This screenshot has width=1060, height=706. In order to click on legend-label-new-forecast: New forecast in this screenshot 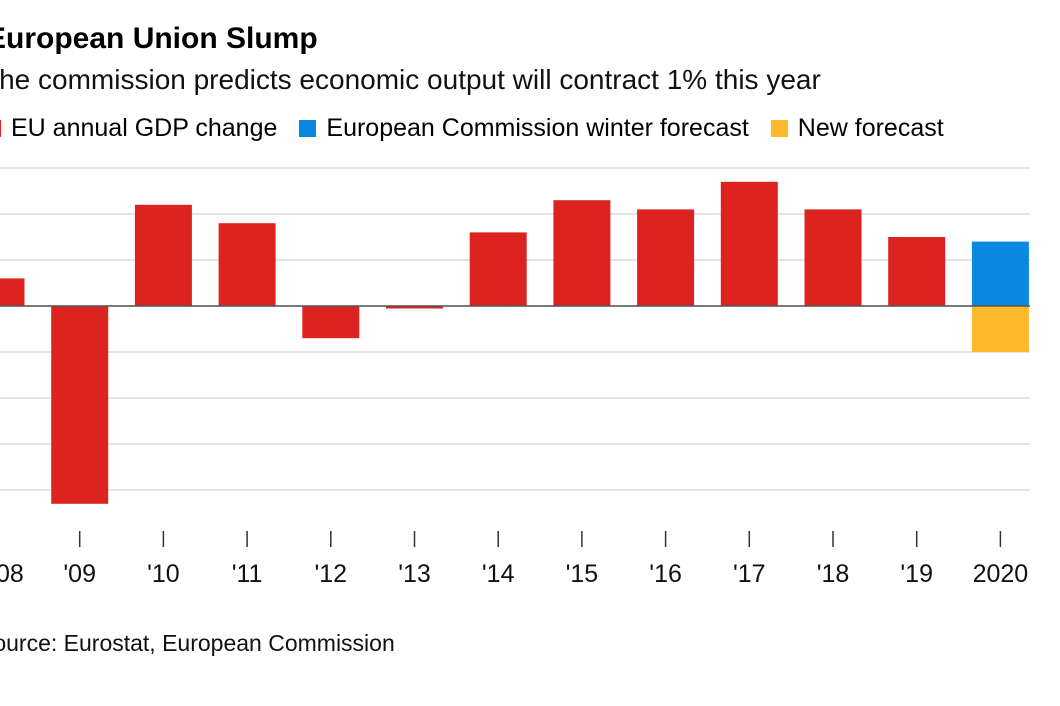, I will do `click(870, 128)`.